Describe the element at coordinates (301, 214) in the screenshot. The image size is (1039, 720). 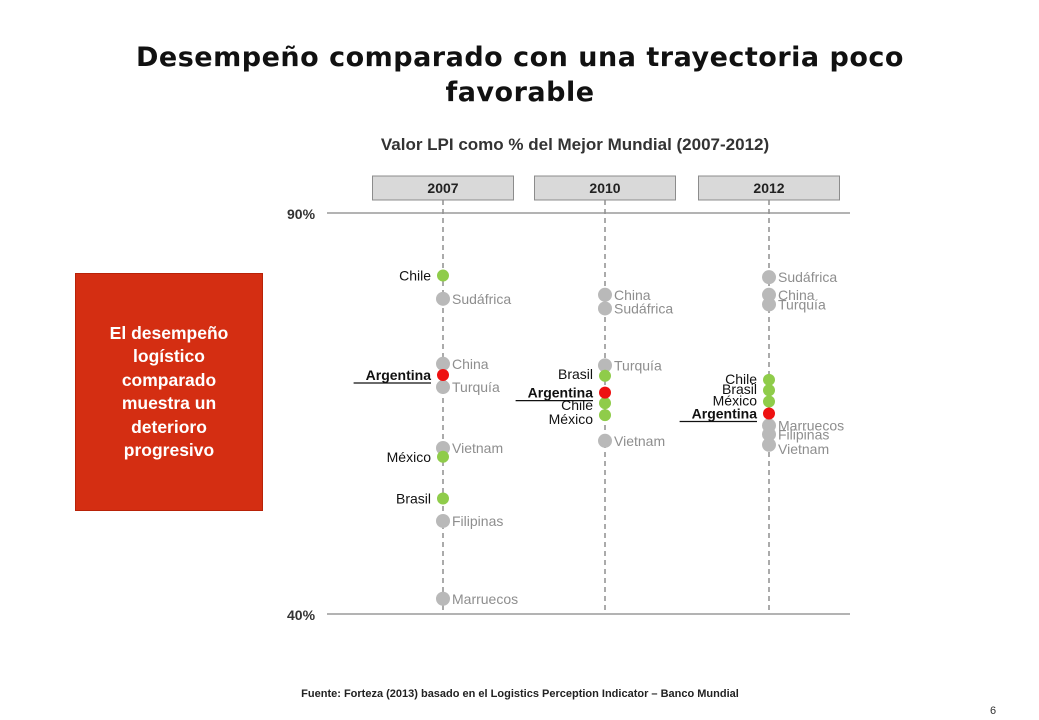
I see `y-tick-label: 90%` at that location.